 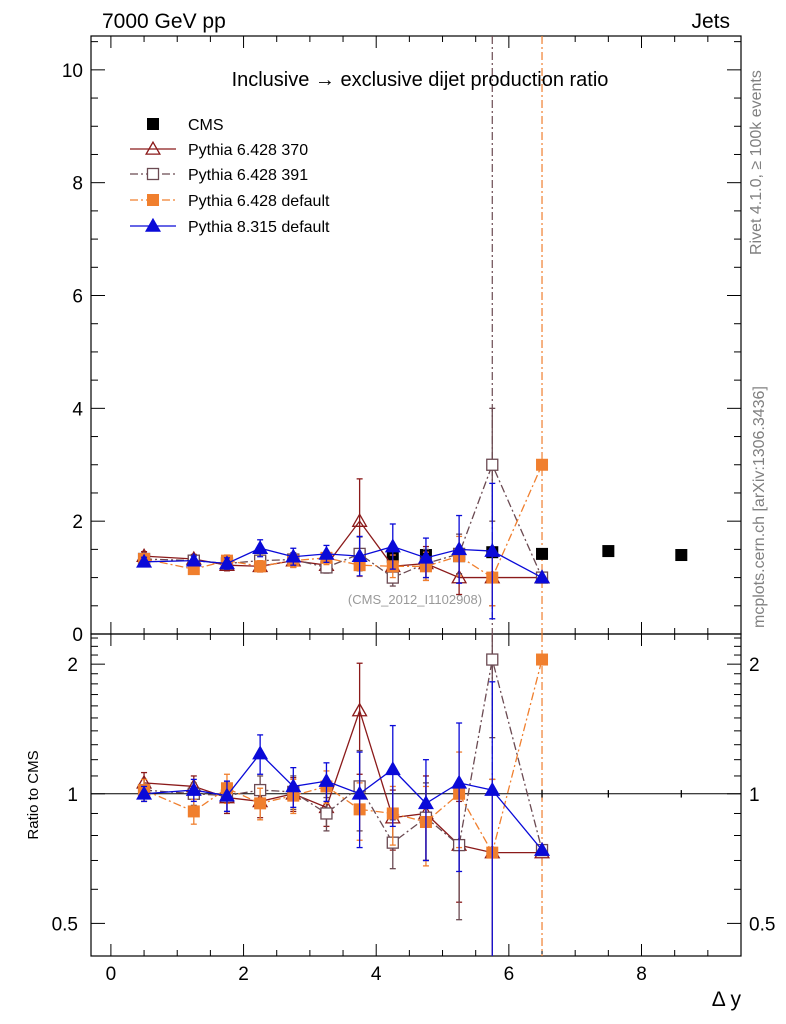 I want to click on rivet-version-label: Rivet 4.1.0, ≥ 100k events, so click(x=756, y=162).